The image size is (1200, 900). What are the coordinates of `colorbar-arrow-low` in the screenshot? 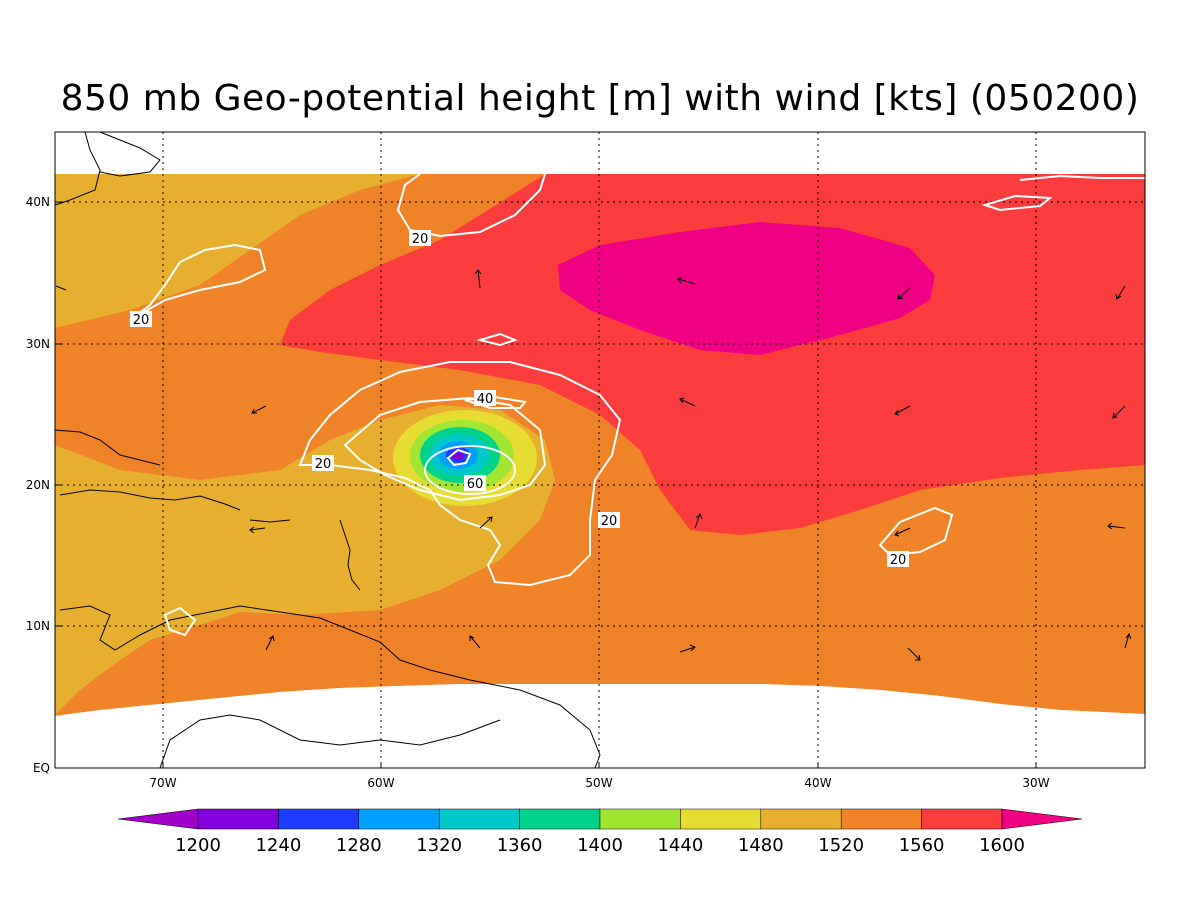 It's located at (158, 819).